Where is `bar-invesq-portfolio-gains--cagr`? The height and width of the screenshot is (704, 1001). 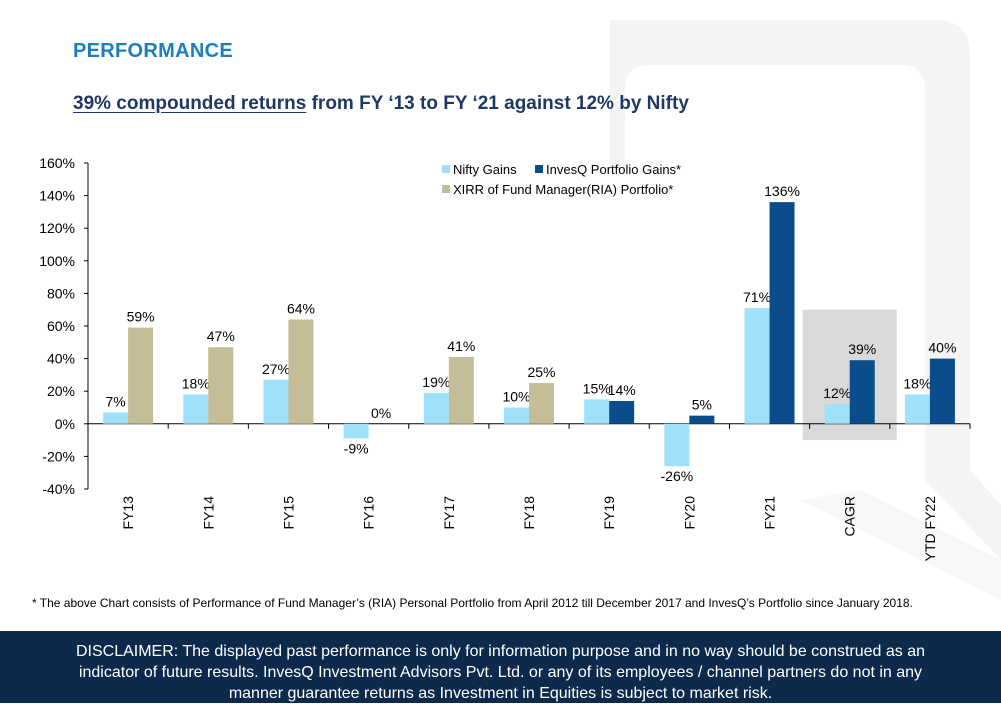
bar-invesq-portfolio-gains--cagr is located at coordinates (862, 392).